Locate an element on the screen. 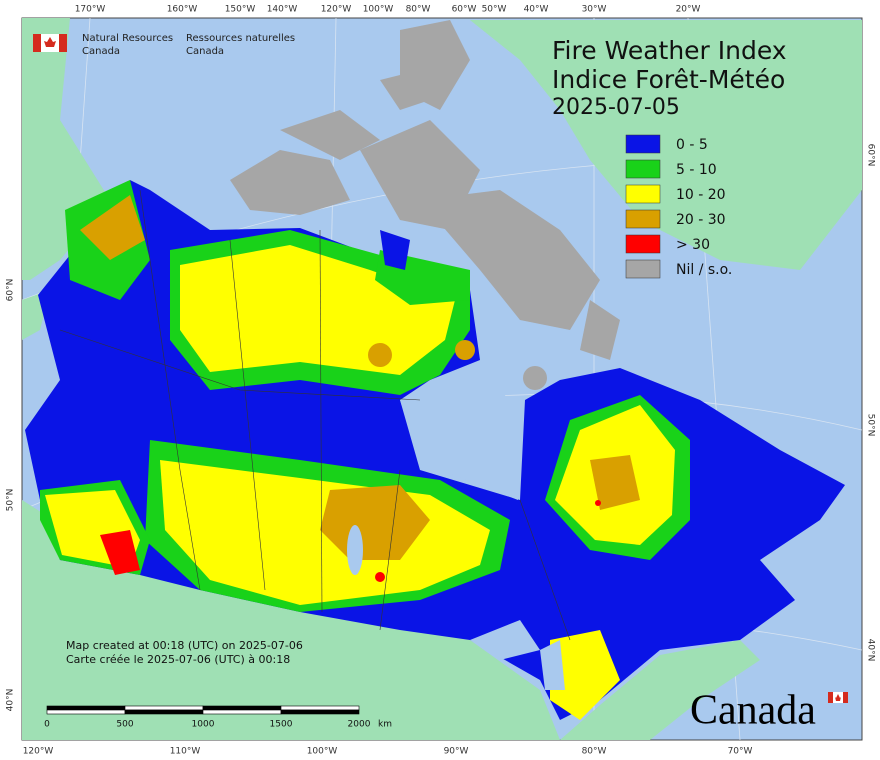 The height and width of the screenshot is (760, 880). scale-label: 1500 is located at coordinates (281, 725).